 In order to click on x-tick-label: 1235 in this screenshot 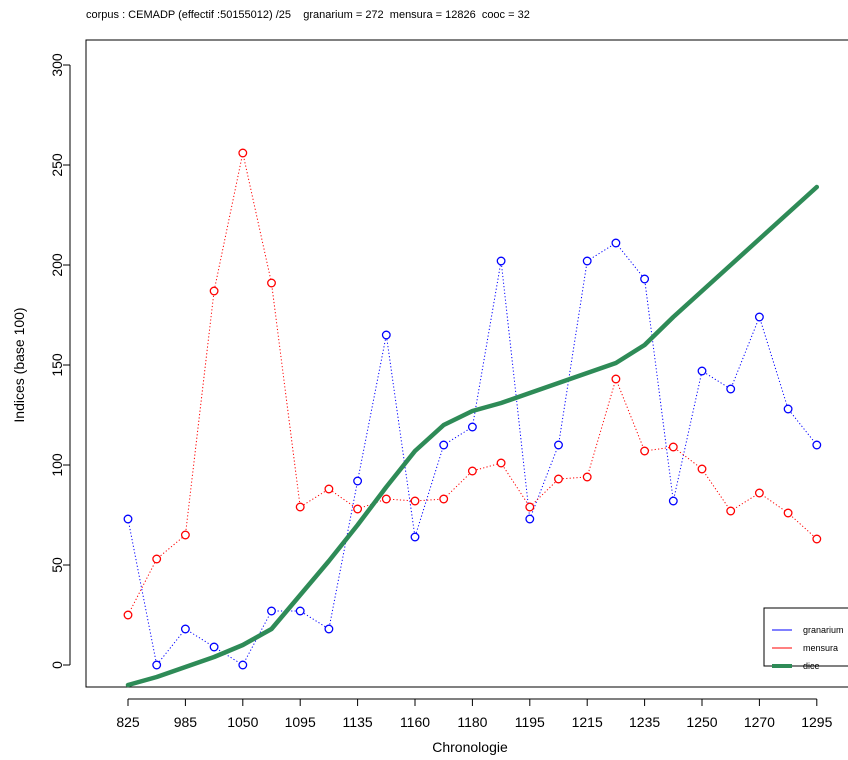, I will do `click(644, 722)`.